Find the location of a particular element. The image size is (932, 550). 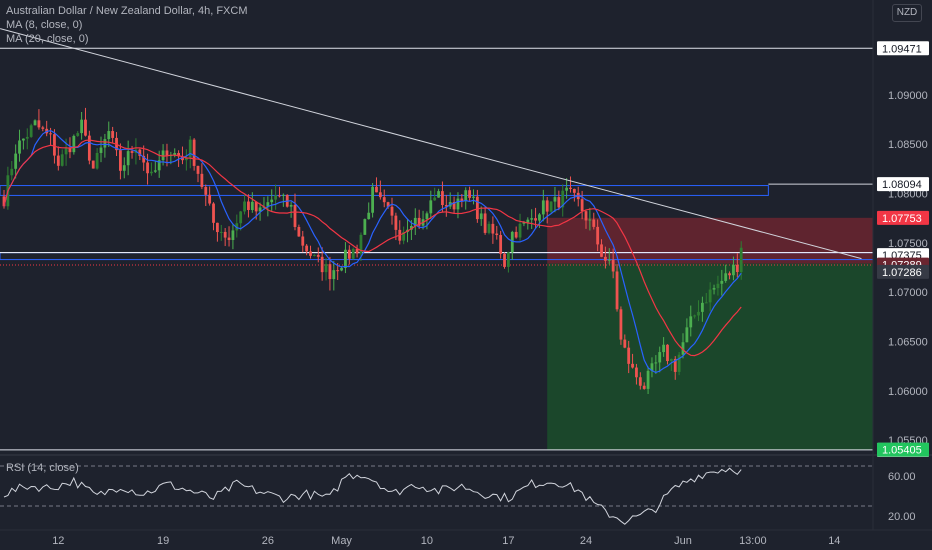

ma20-legend: MA (20, close, 0) is located at coordinates (47, 39).